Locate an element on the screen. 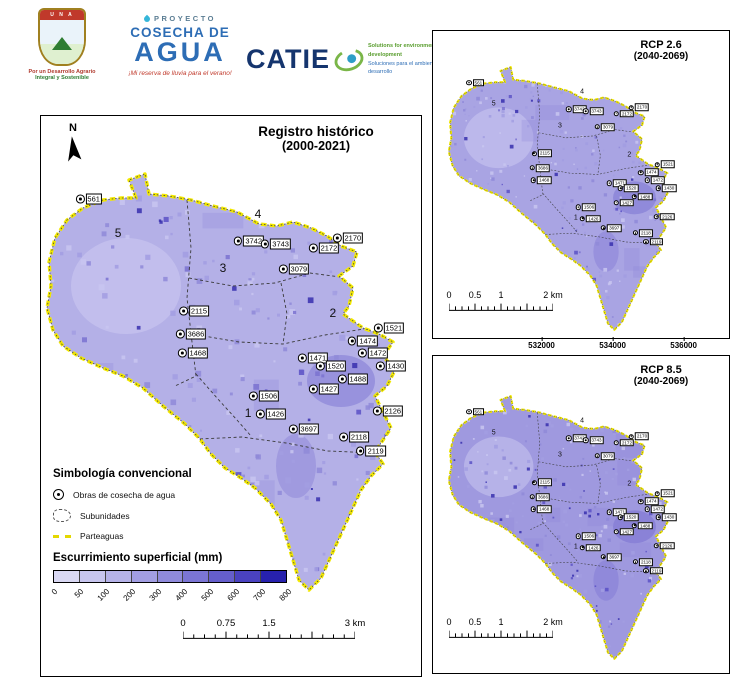 This screenshot has height=682, width=748. station-1521: 1521 is located at coordinates (665, 164).